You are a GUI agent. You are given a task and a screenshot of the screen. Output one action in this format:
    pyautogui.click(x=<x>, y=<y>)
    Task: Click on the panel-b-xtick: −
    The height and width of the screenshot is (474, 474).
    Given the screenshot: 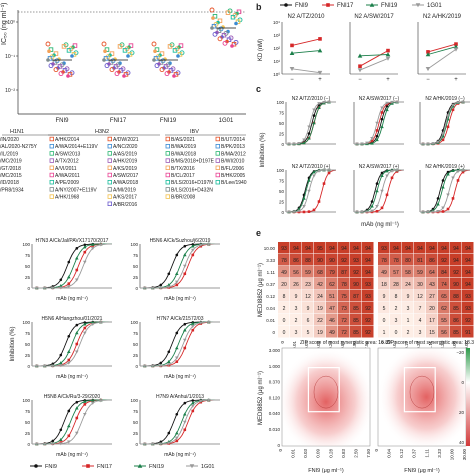 What is the action you would take?
    pyautogui.click(x=360, y=80)
    